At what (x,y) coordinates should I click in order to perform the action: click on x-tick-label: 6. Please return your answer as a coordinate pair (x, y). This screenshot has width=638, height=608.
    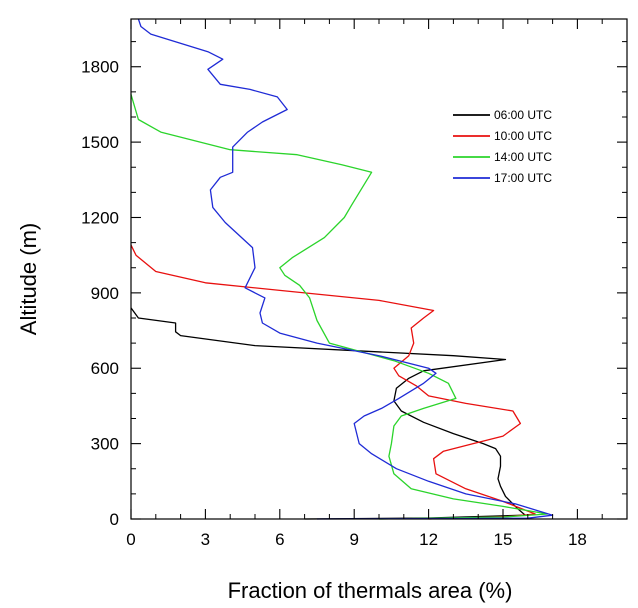
    Looking at the image, I should click on (279, 539).